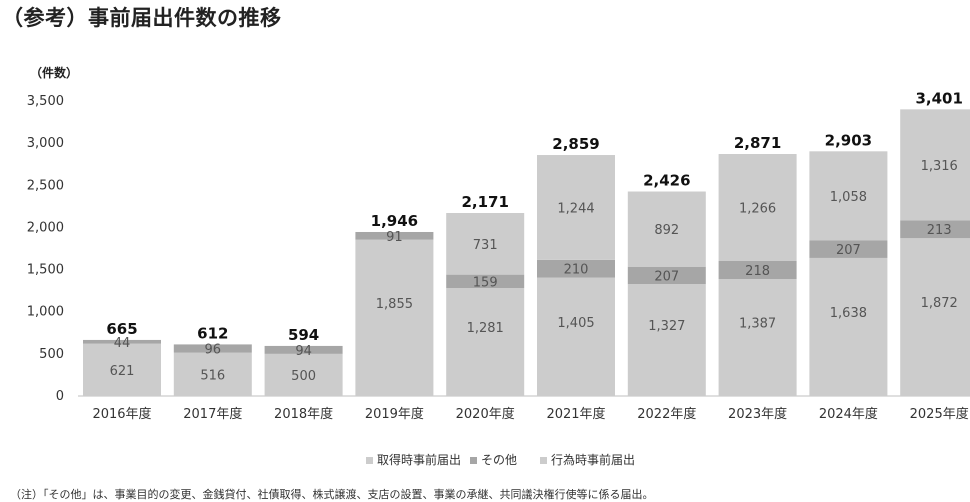 The width and height of the screenshot is (970, 502). I want to click on x-tick-label: 2023年度, so click(757, 414).